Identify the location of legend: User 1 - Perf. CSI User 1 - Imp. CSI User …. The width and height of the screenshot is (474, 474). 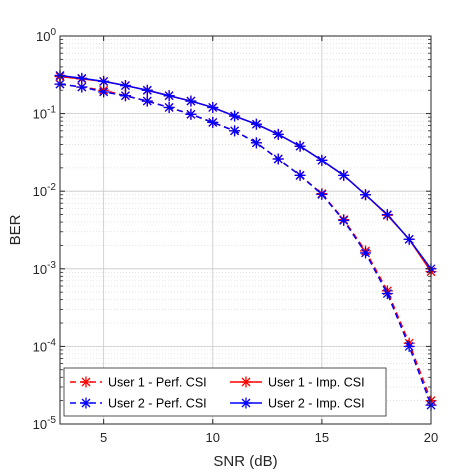
(225, 392).